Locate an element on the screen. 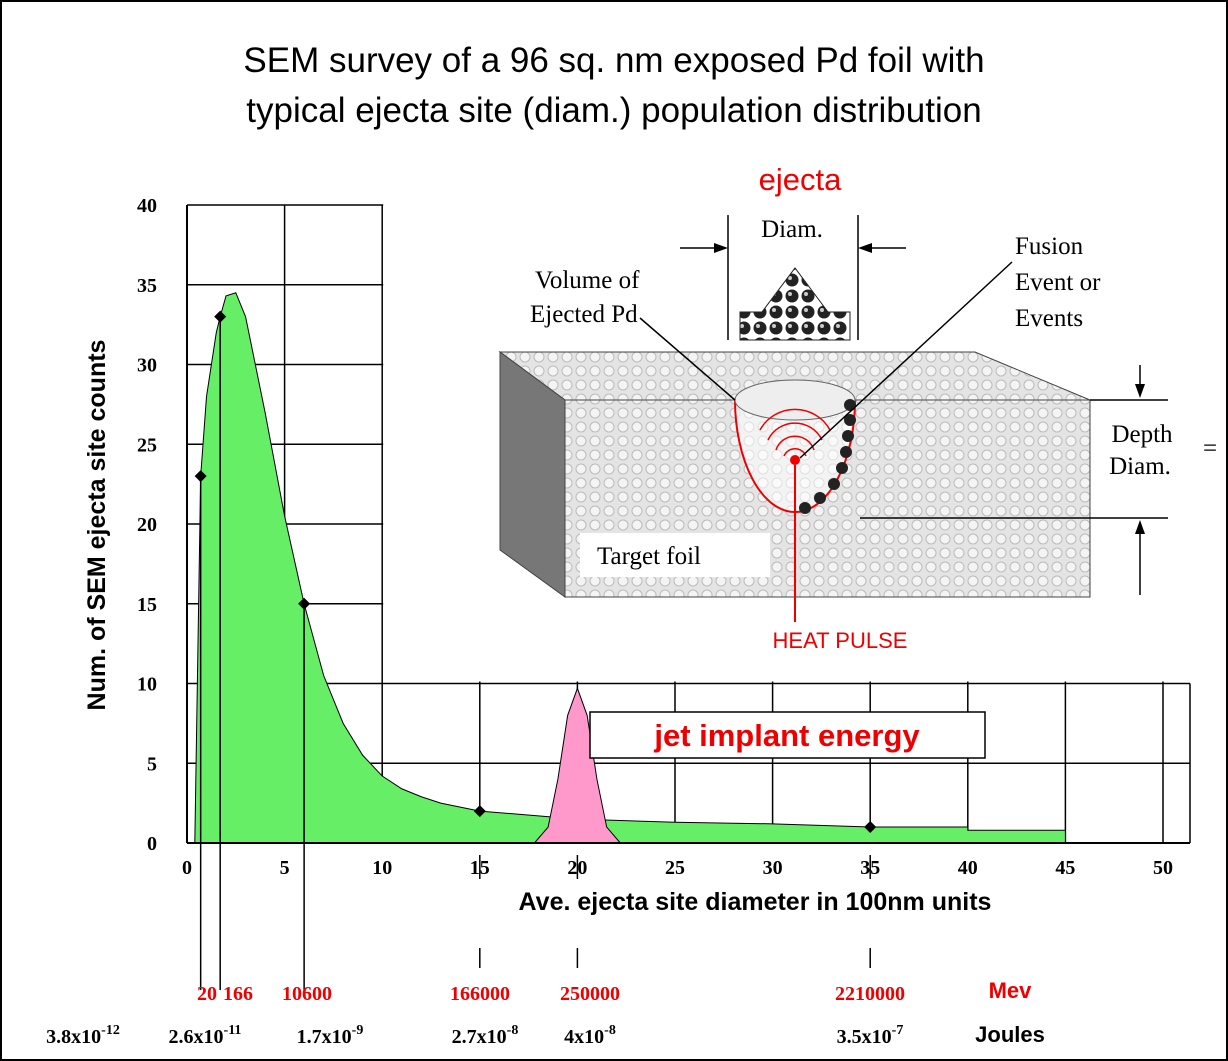 This screenshot has width=1228, height=1061. depth-label-bg is located at coordinates (1144, 449).